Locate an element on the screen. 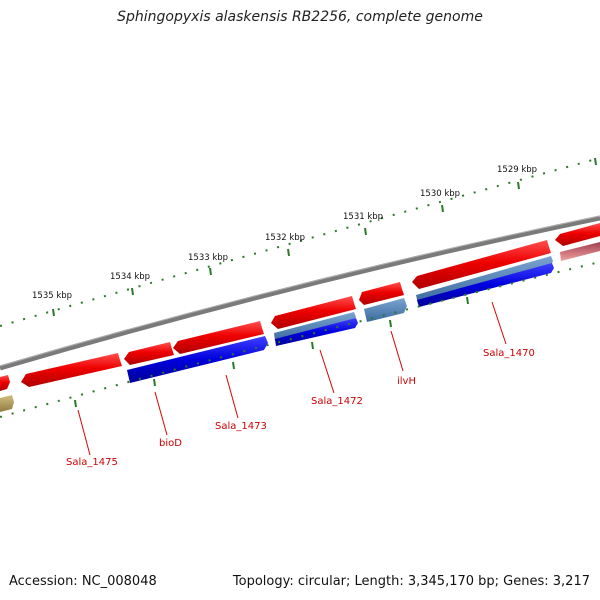  gene-label-sala-1470: Sala_1470 is located at coordinates (509, 353).